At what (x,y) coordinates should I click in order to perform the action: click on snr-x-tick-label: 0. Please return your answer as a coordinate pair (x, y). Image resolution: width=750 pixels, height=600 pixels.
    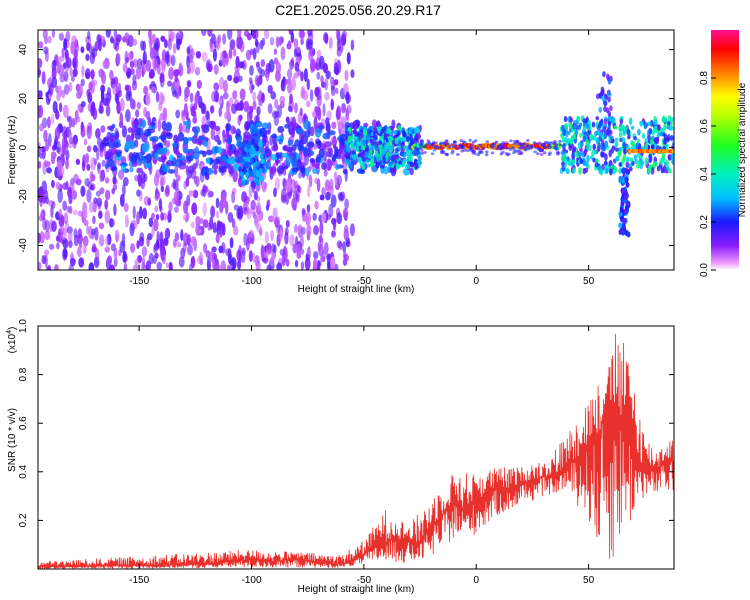
    Looking at the image, I should click on (476, 580).